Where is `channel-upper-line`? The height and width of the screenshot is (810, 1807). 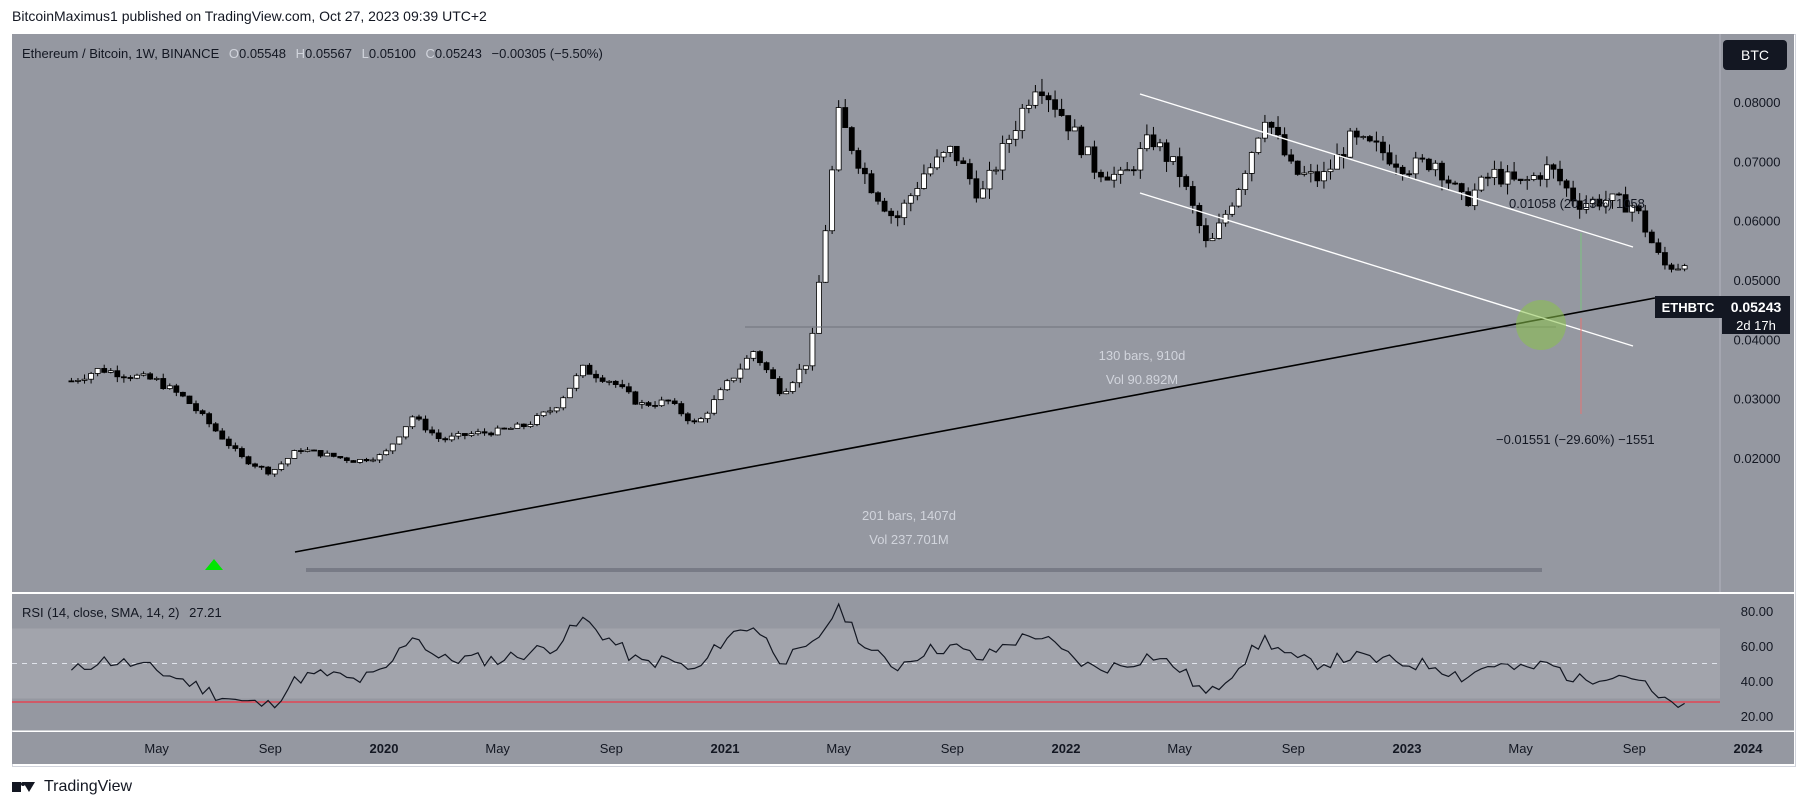
channel-upper-line is located at coordinates (1386, 170).